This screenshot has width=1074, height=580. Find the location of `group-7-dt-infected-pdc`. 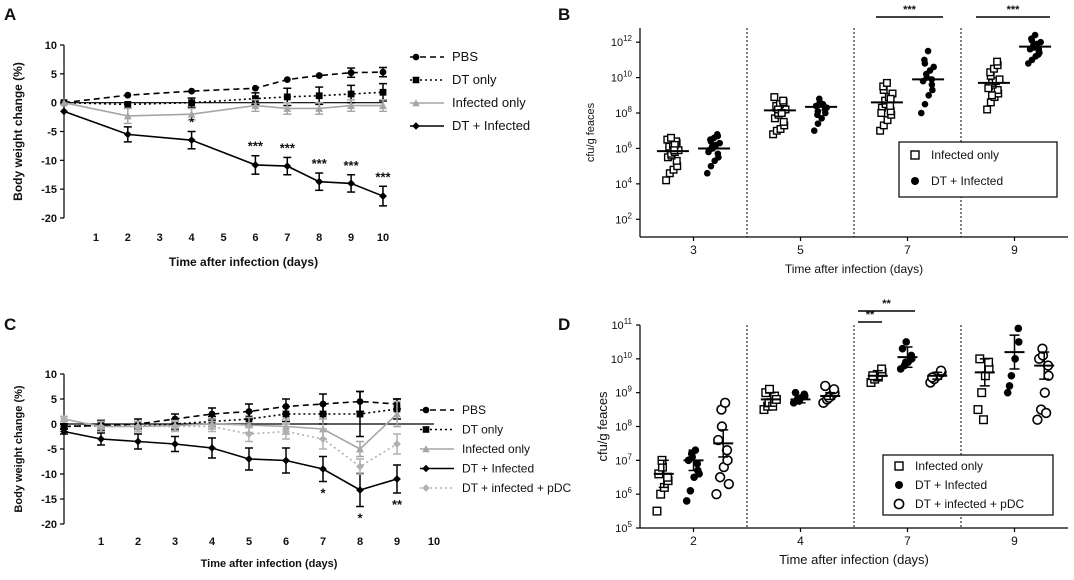

group-7-dt-infected-pdc is located at coordinates (936, 376).